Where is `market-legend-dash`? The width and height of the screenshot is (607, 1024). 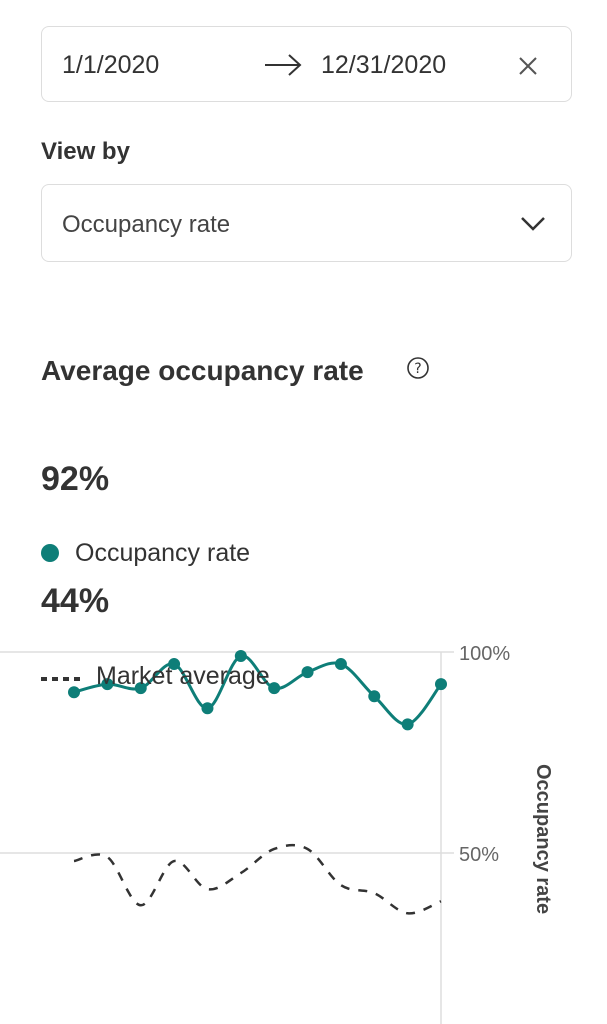
market-legend-dash is located at coordinates (61, 679).